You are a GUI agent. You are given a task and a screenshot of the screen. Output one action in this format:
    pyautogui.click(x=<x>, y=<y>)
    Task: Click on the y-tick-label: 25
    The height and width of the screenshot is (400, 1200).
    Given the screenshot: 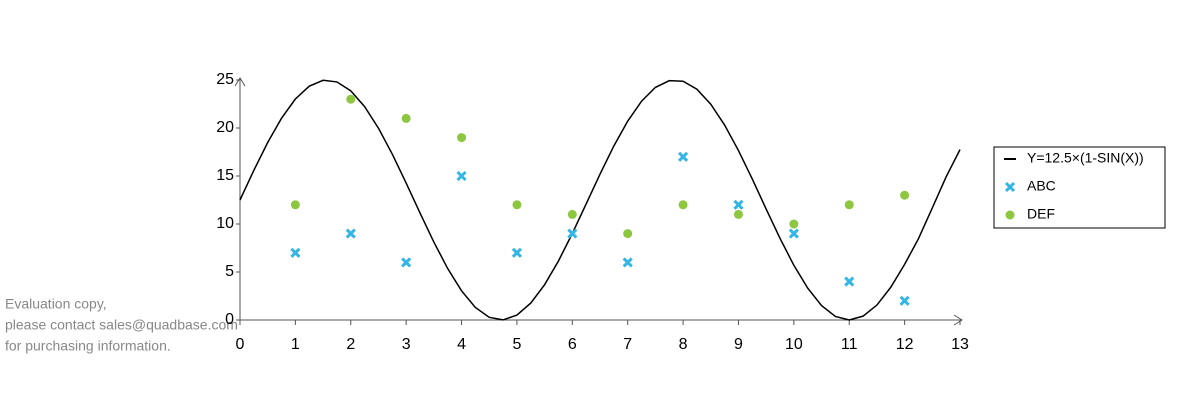 What is the action you would take?
    pyautogui.click(x=225, y=79)
    